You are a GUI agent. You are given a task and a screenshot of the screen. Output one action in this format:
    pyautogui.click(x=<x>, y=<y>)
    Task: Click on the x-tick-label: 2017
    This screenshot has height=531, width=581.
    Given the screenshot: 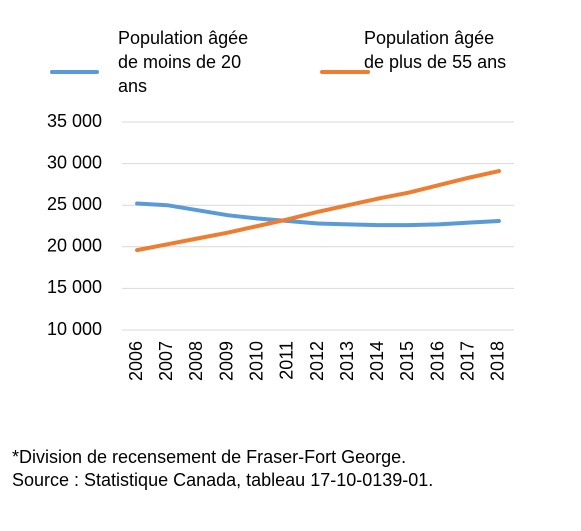 What is the action you would take?
    pyautogui.click(x=468, y=361)
    